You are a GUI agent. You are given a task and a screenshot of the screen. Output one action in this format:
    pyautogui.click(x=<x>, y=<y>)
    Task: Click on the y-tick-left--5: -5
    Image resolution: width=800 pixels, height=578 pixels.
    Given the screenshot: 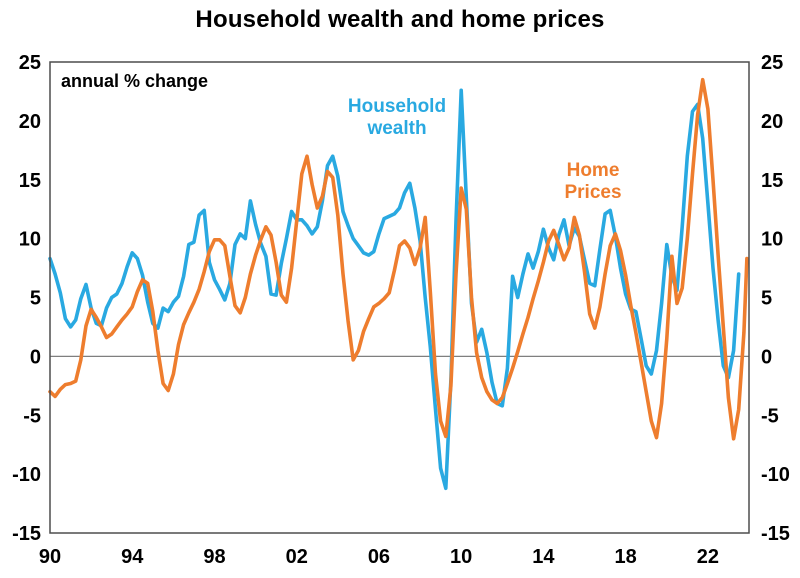 What is the action you would take?
    pyautogui.click(x=32, y=416)
    